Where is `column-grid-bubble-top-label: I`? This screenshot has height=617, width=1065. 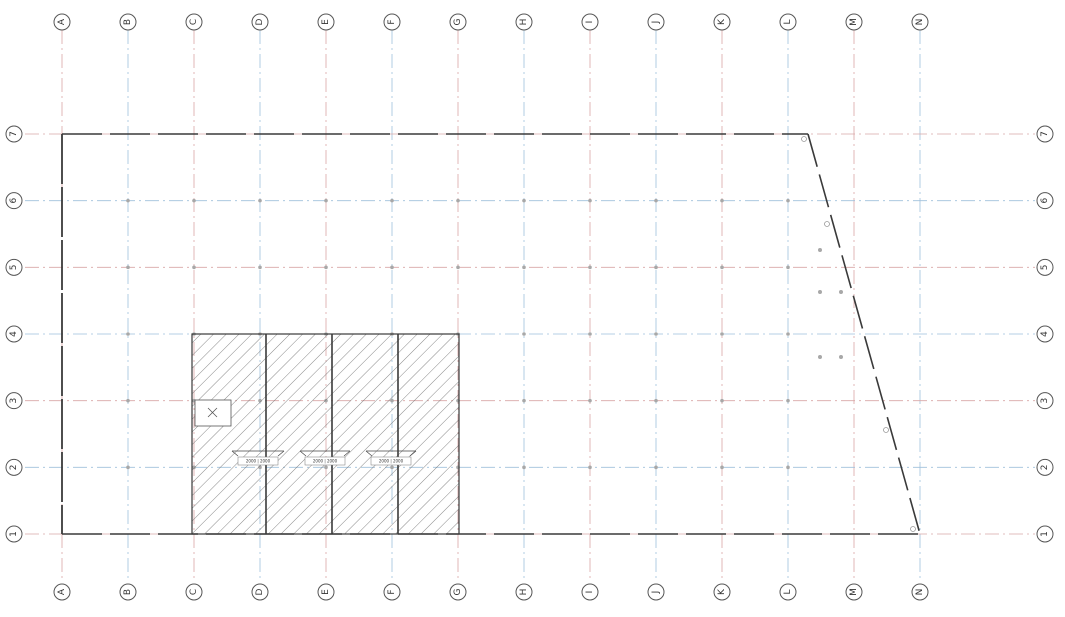 column-grid-bubble-top-label: I is located at coordinates (590, 22).